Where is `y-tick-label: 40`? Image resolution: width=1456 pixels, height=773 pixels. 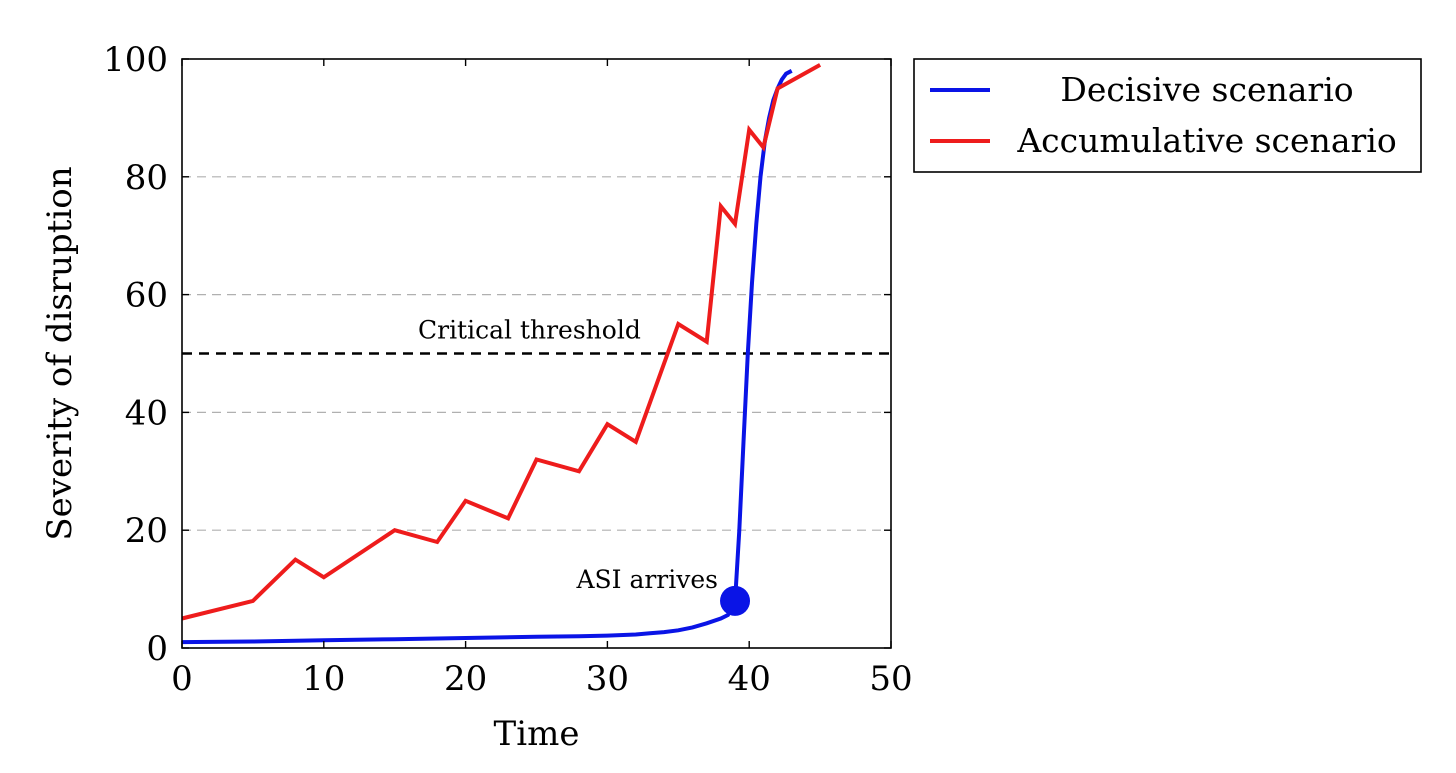 y-tick-label: 40 is located at coordinates (146, 413).